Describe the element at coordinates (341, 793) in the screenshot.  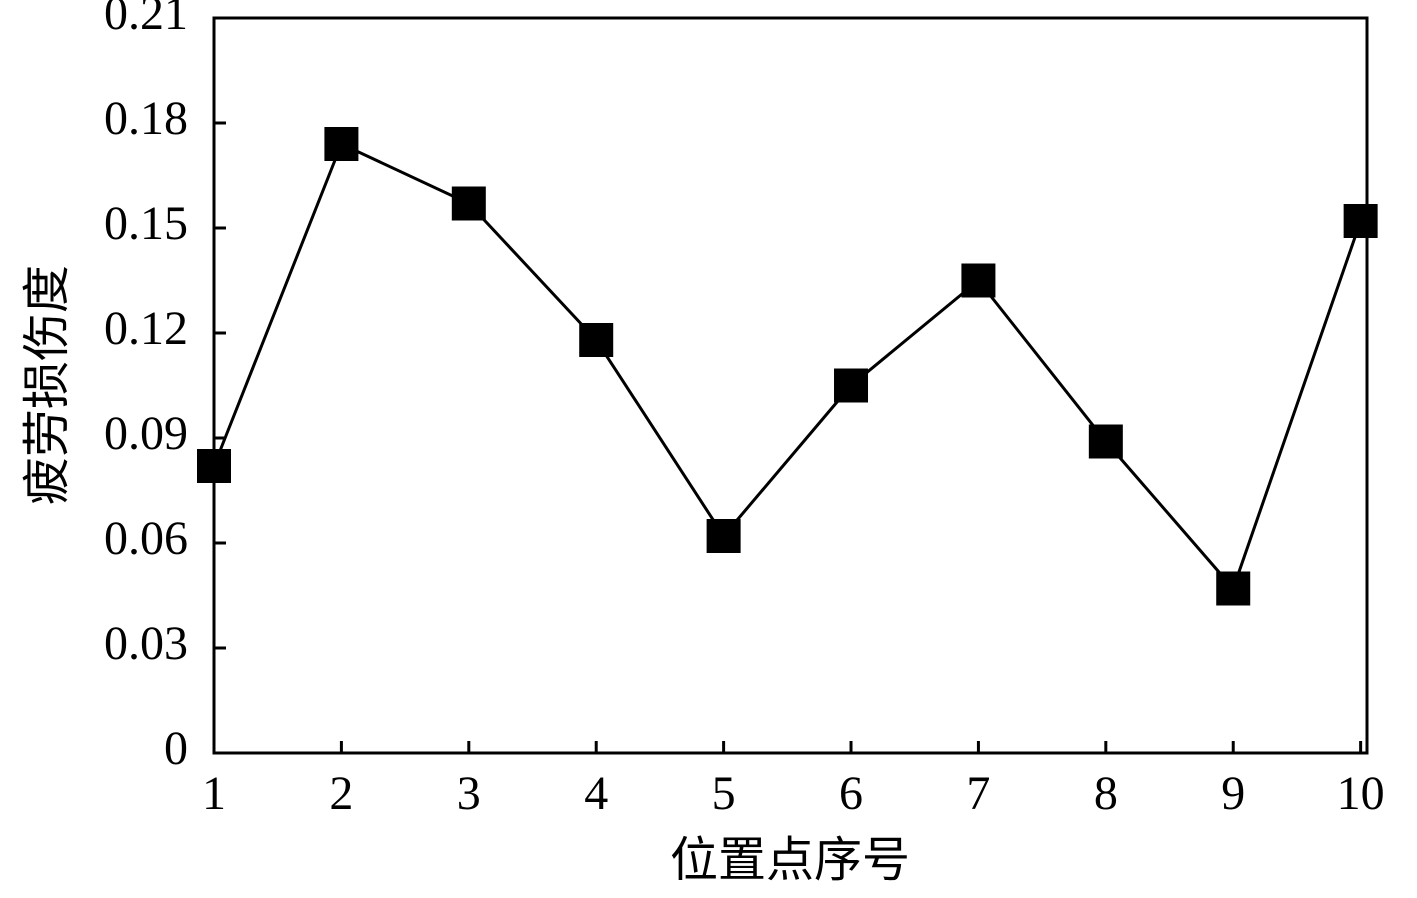
I see `x-tick-label: 2` at that location.